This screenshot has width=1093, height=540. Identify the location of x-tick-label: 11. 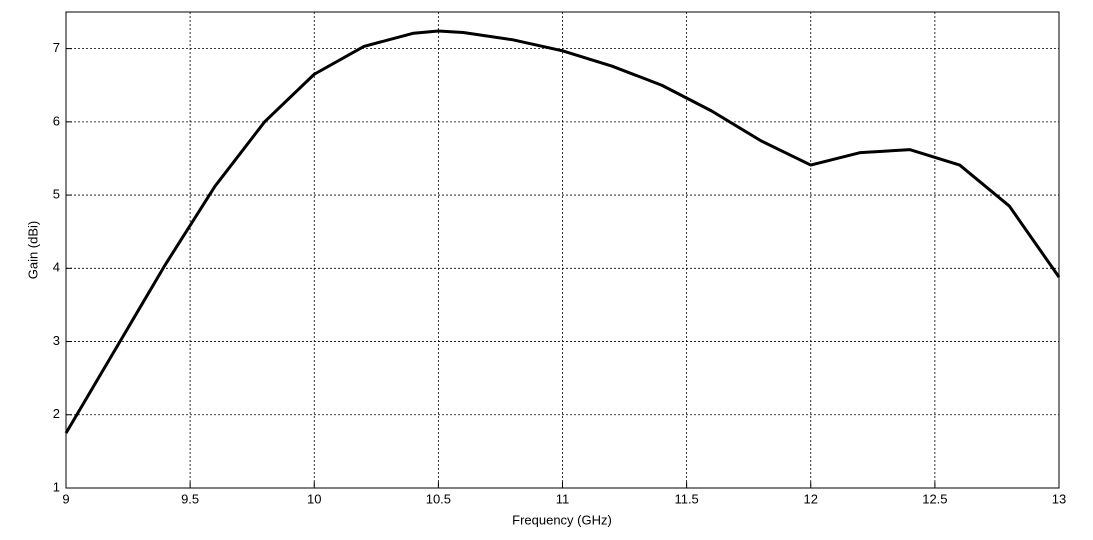
(563, 498).